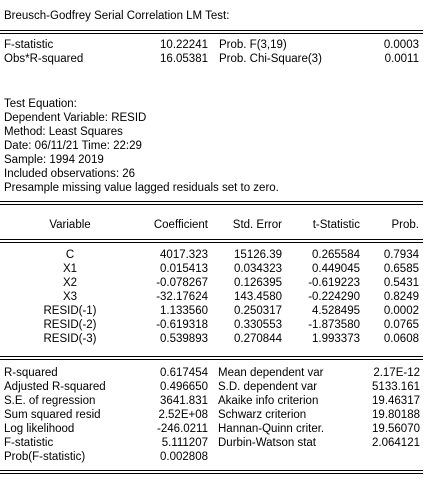  I want to click on column-header: Coefficient, so click(180, 225).